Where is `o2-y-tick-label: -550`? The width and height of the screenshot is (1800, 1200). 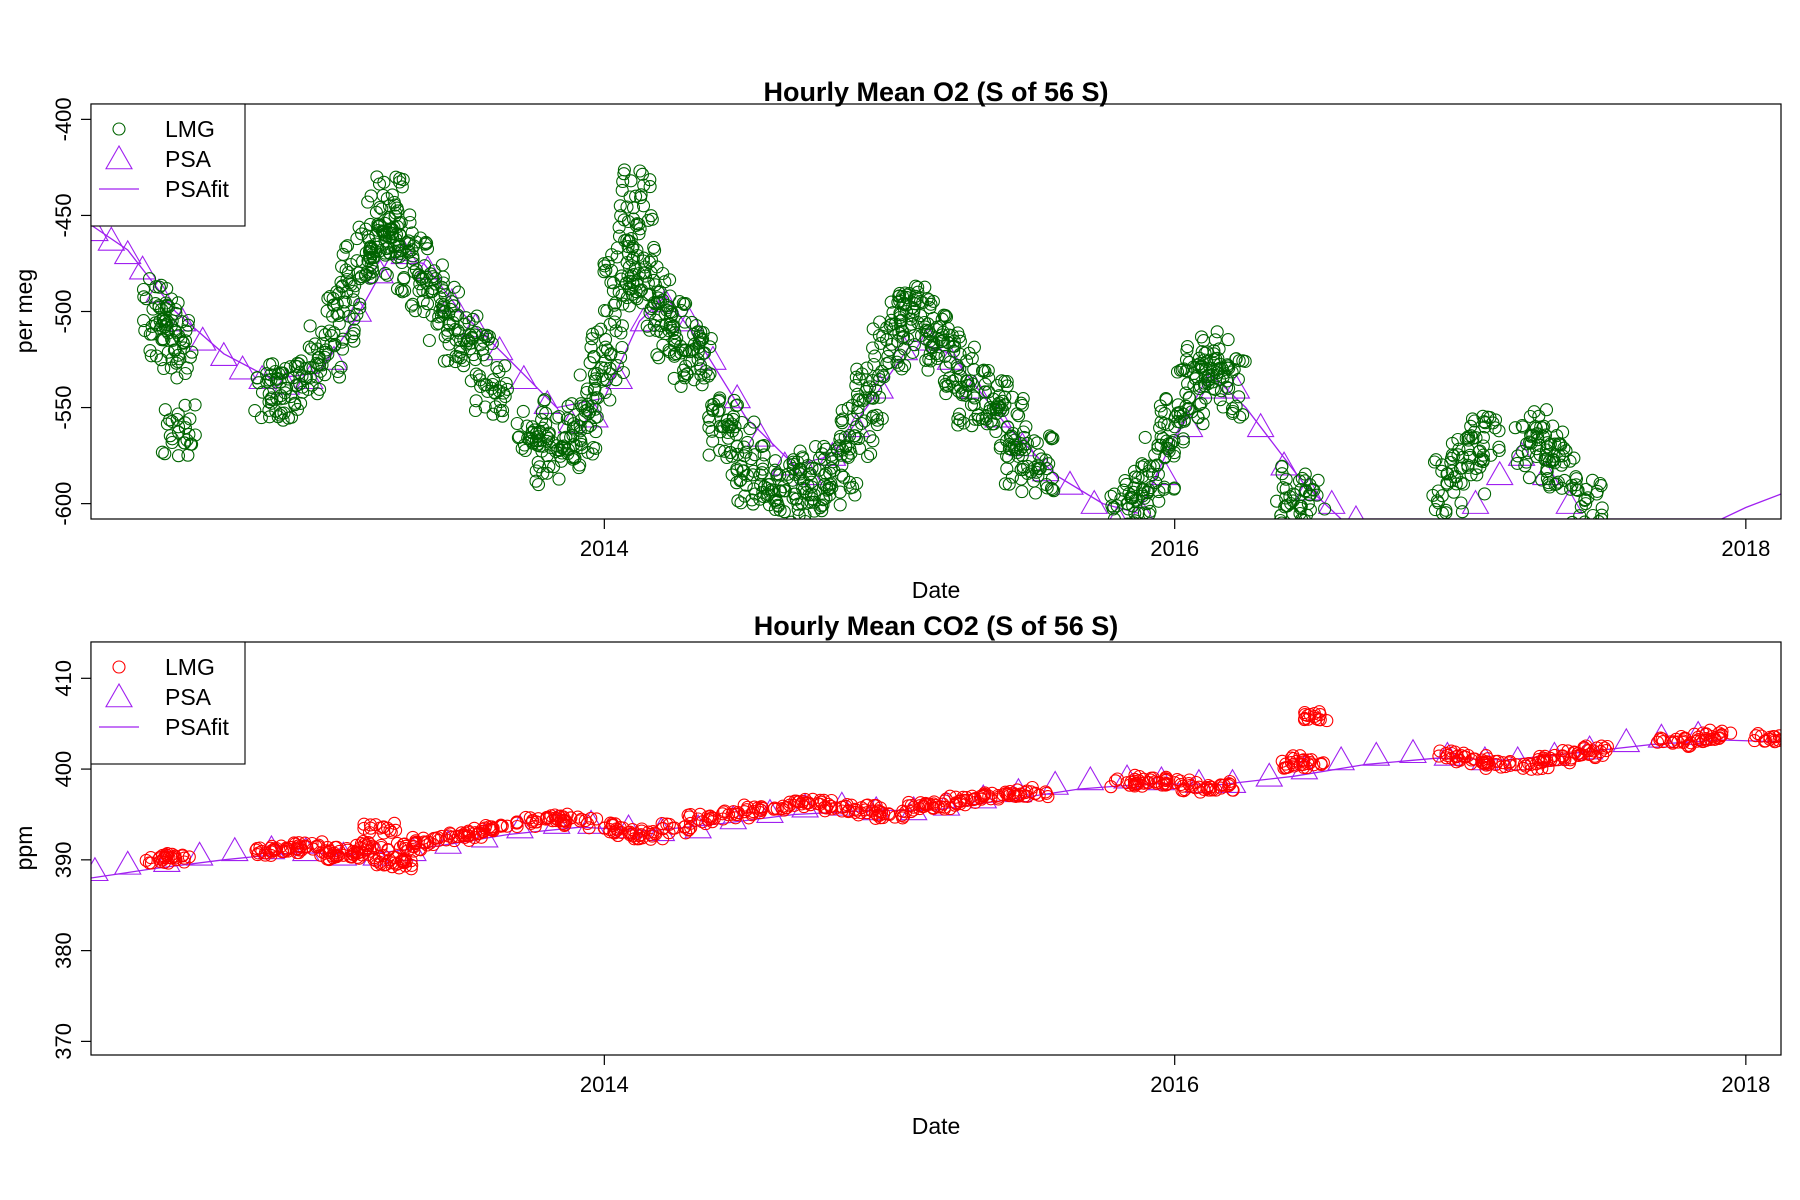
o2-y-tick-label: -550 is located at coordinates (63, 408).